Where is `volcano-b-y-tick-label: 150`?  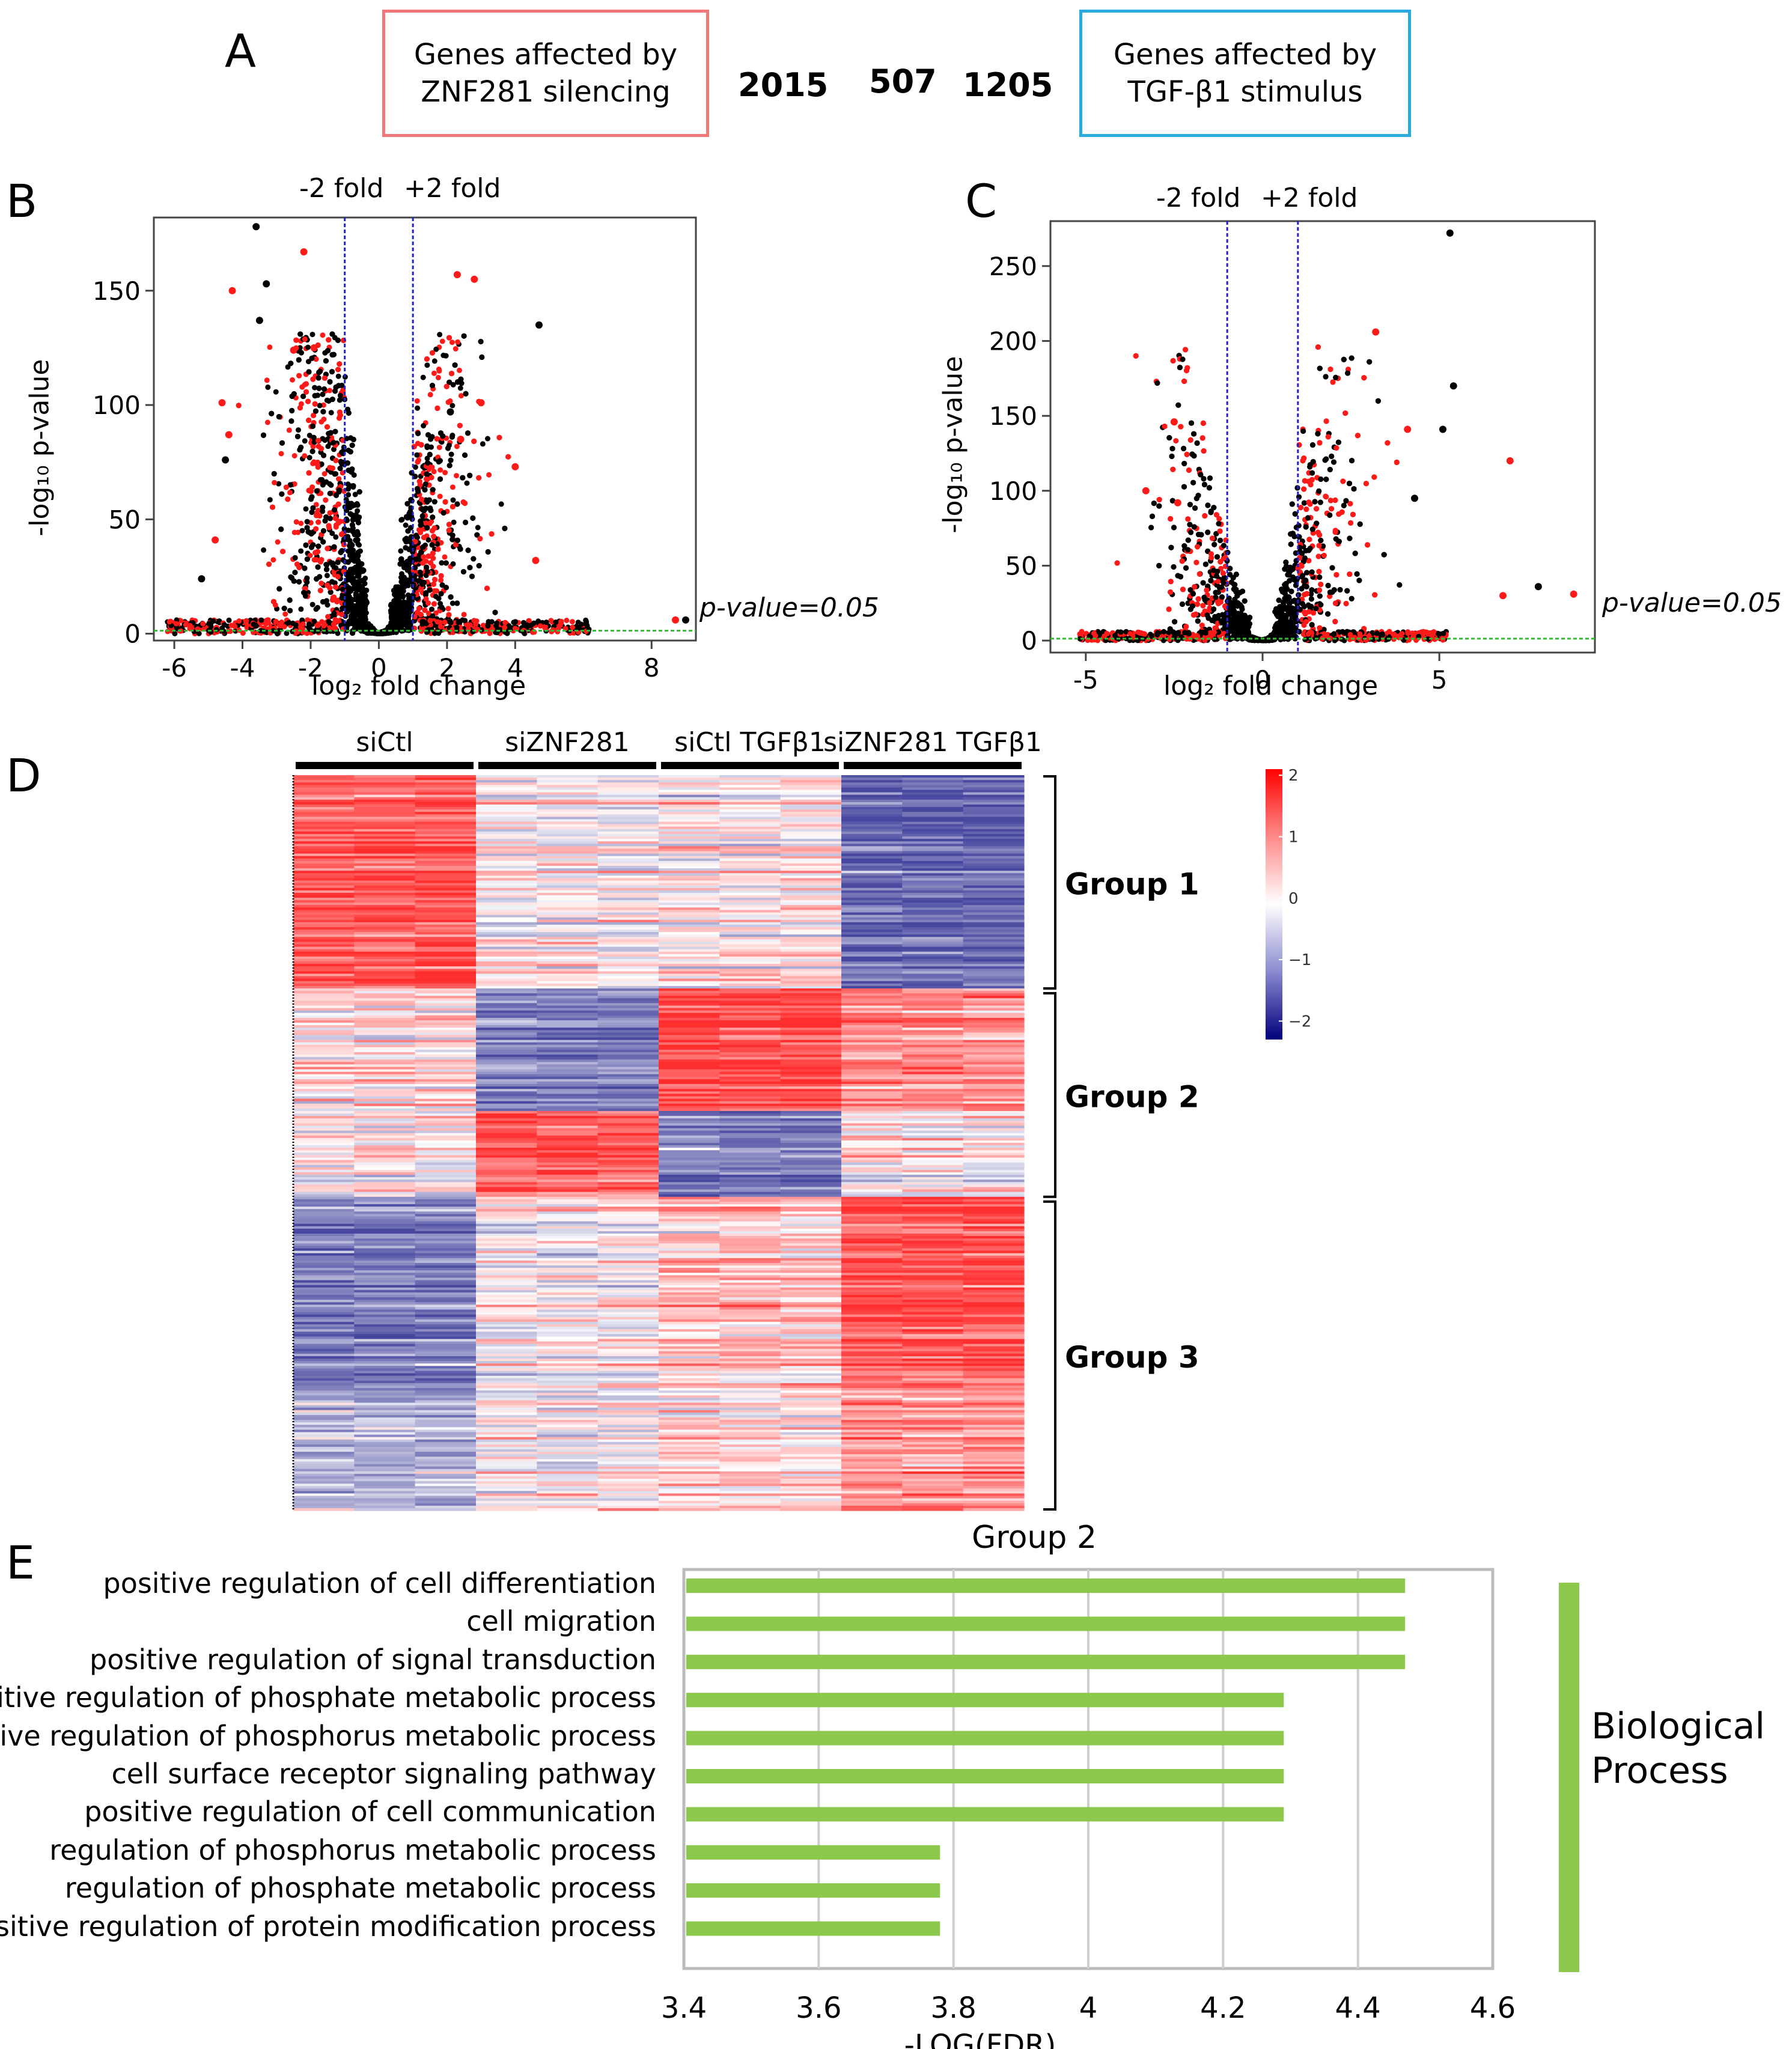 volcano-b-y-tick-label: 150 is located at coordinates (117, 291).